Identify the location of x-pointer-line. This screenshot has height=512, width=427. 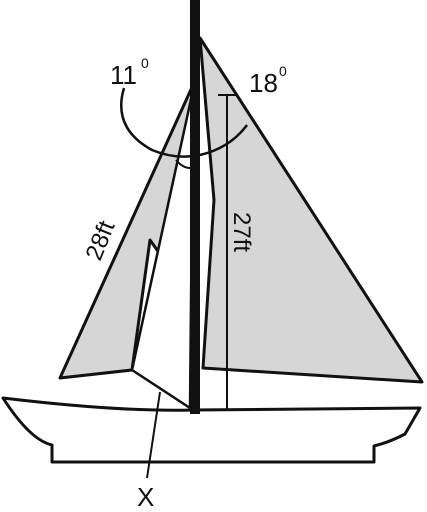
(153, 435).